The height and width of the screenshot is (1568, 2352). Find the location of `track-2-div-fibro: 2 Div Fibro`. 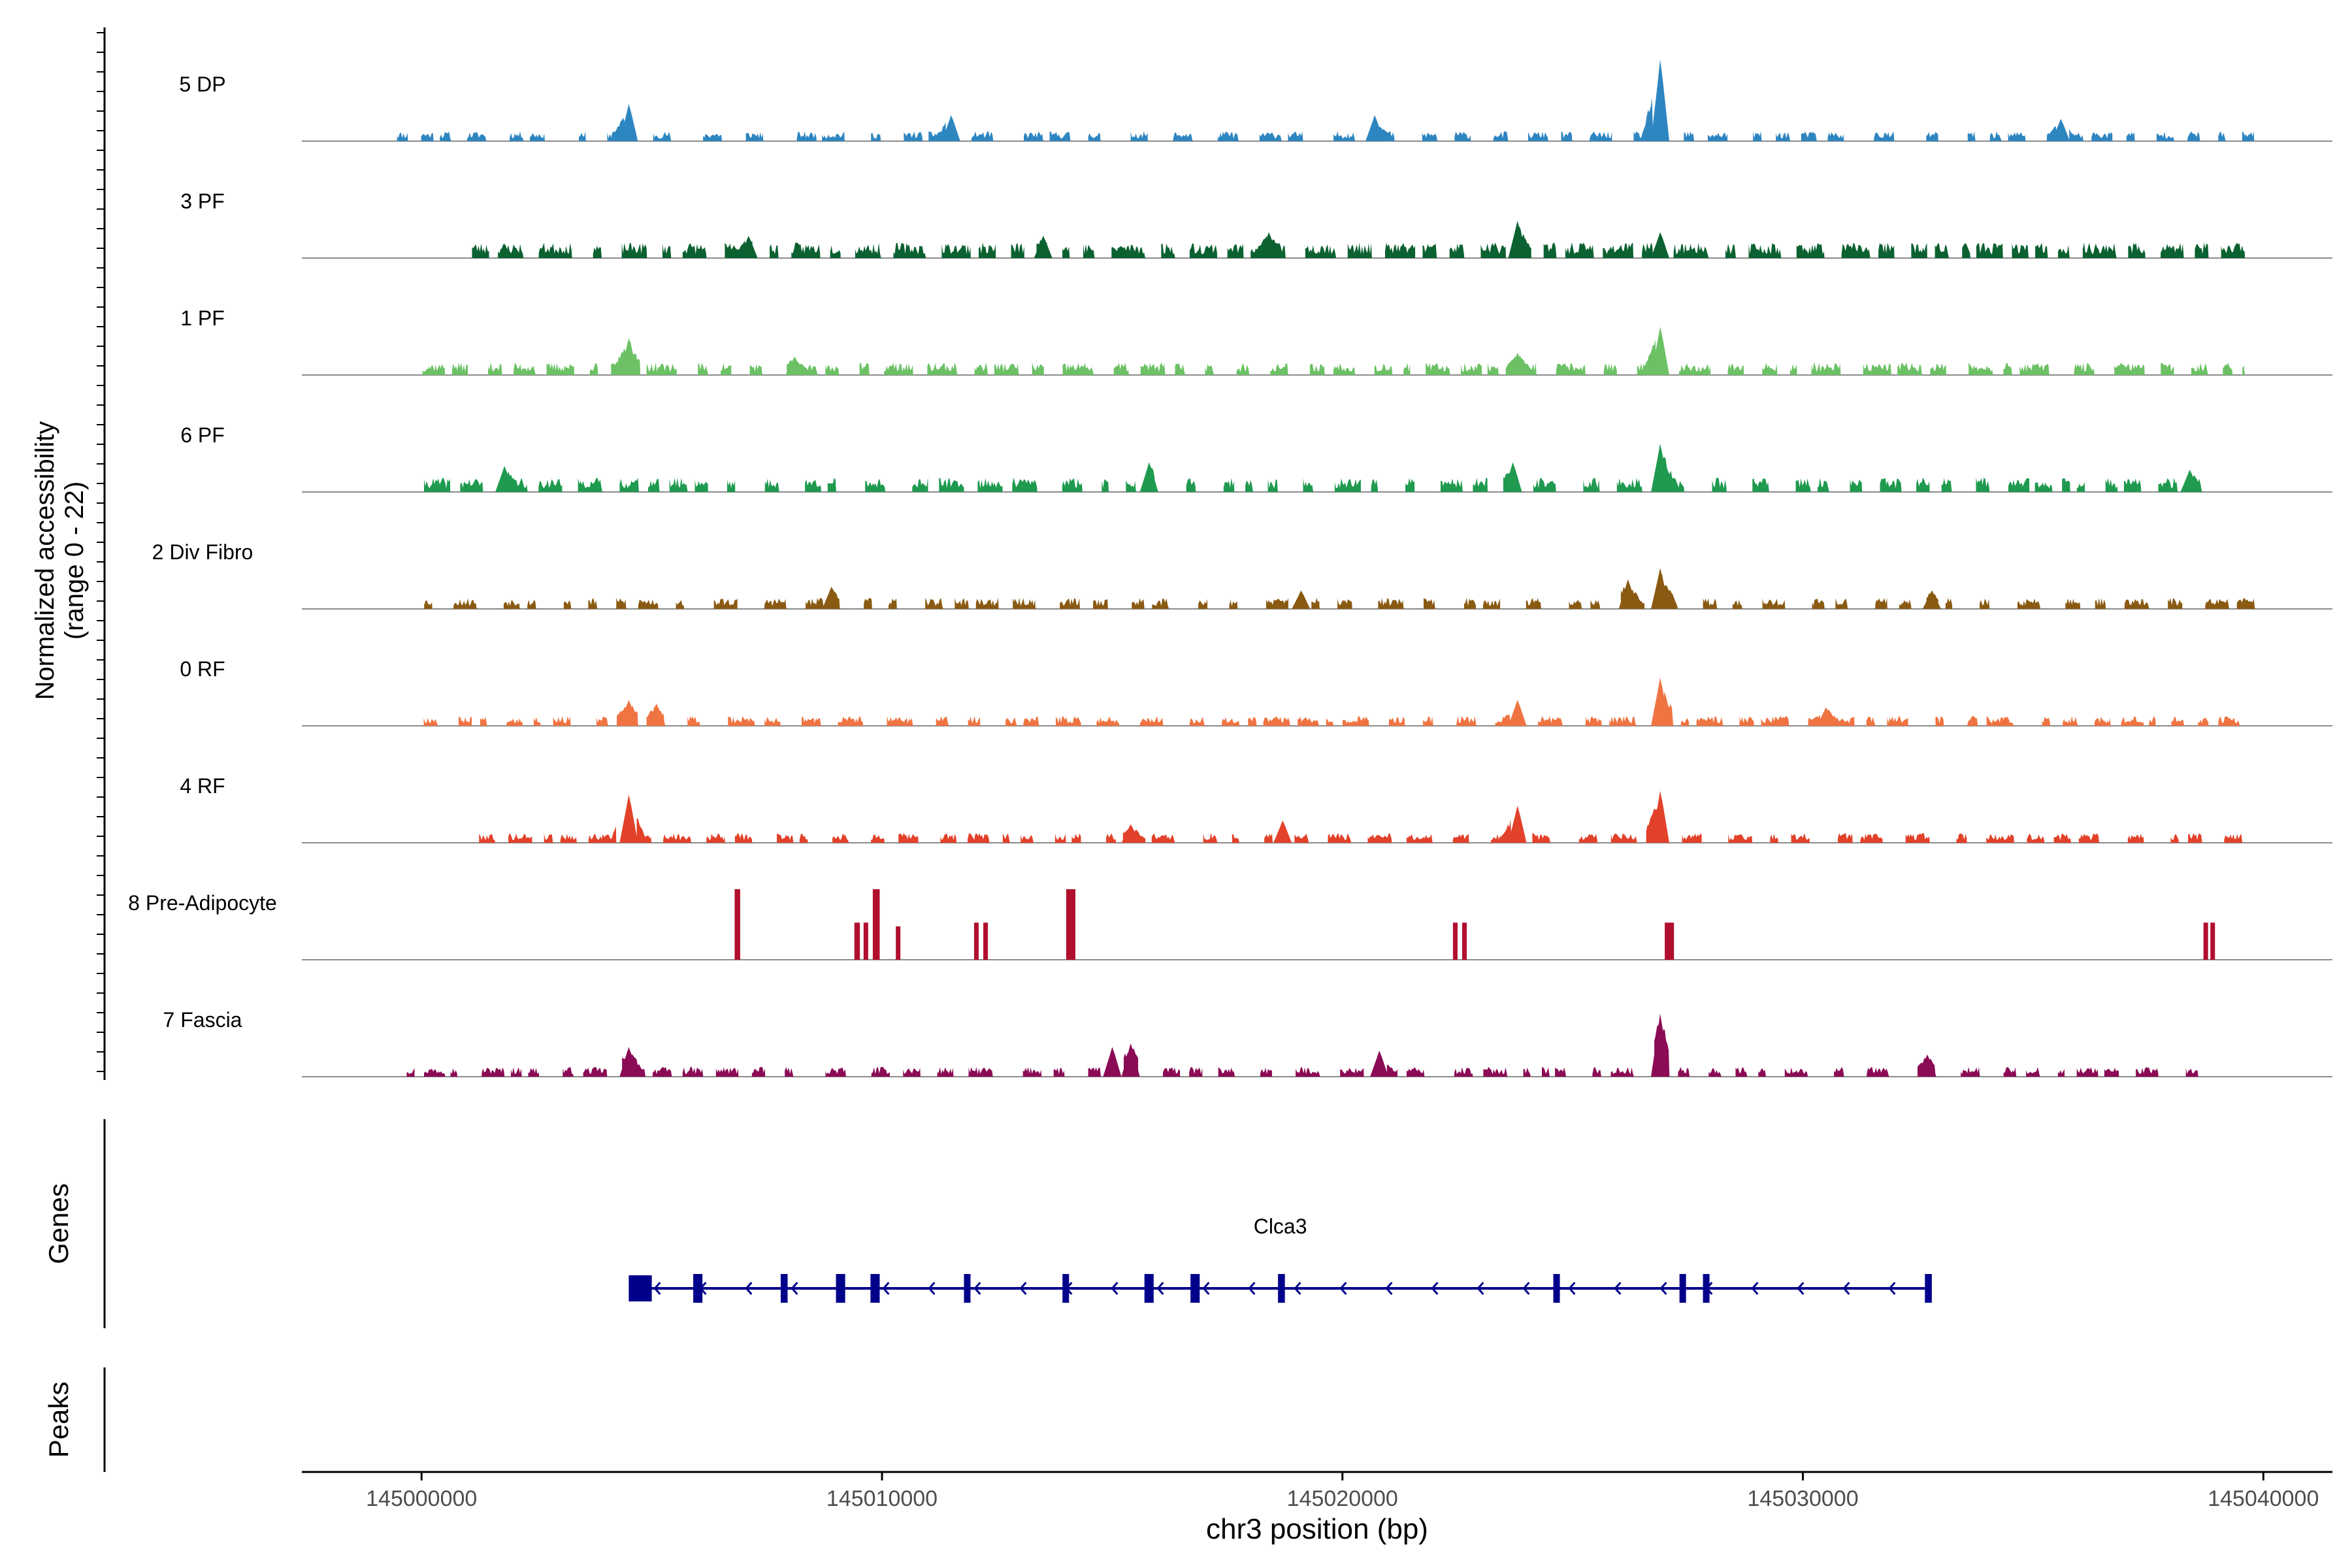

track-2-div-fibro: 2 Div Fibro is located at coordinates (1242, 575).